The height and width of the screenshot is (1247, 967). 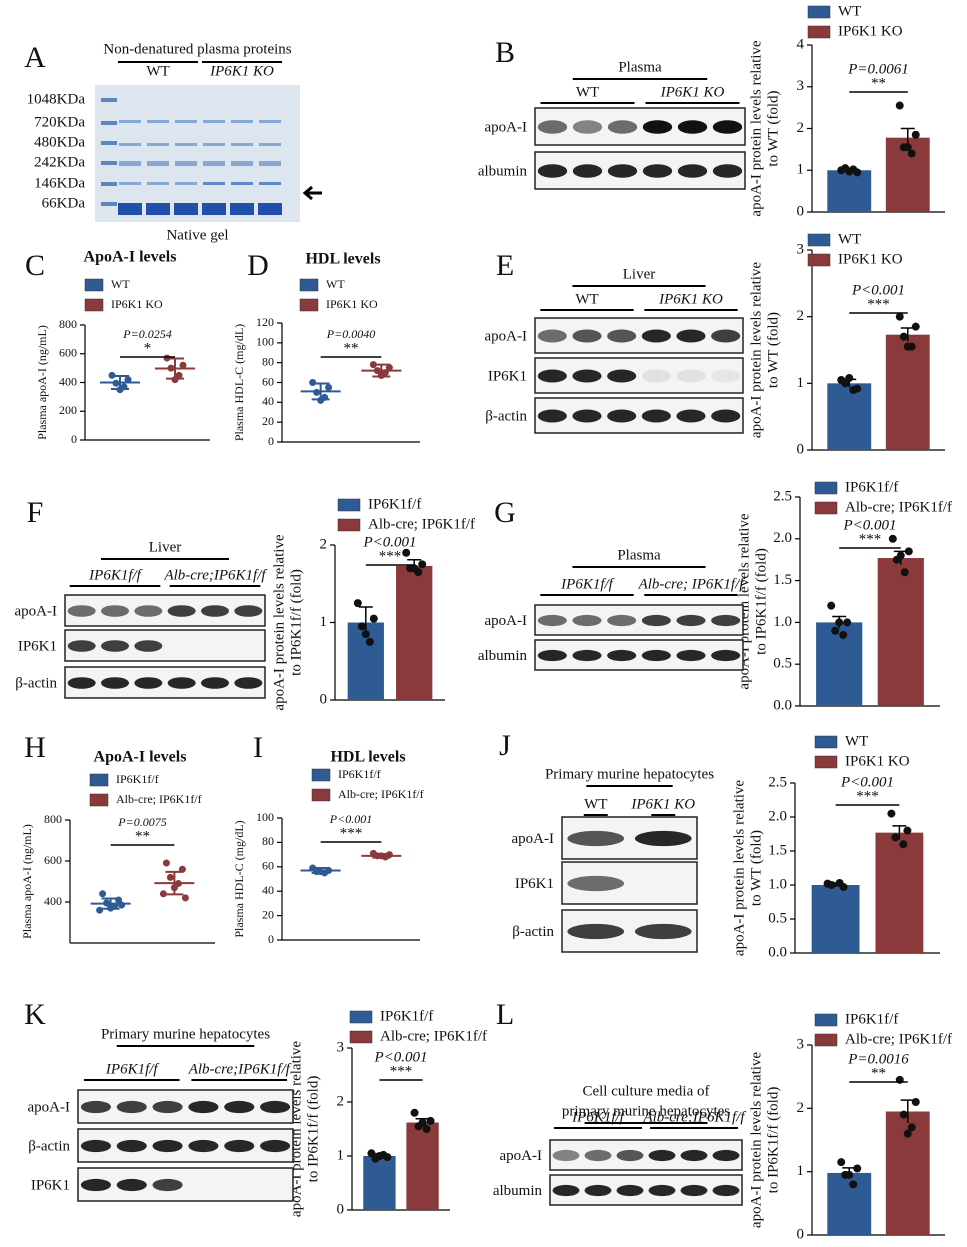 What do you see at coordinates (68, 410) in the screenshot?
I see `y-tick-label: 200` at bounding box center [68, 410].